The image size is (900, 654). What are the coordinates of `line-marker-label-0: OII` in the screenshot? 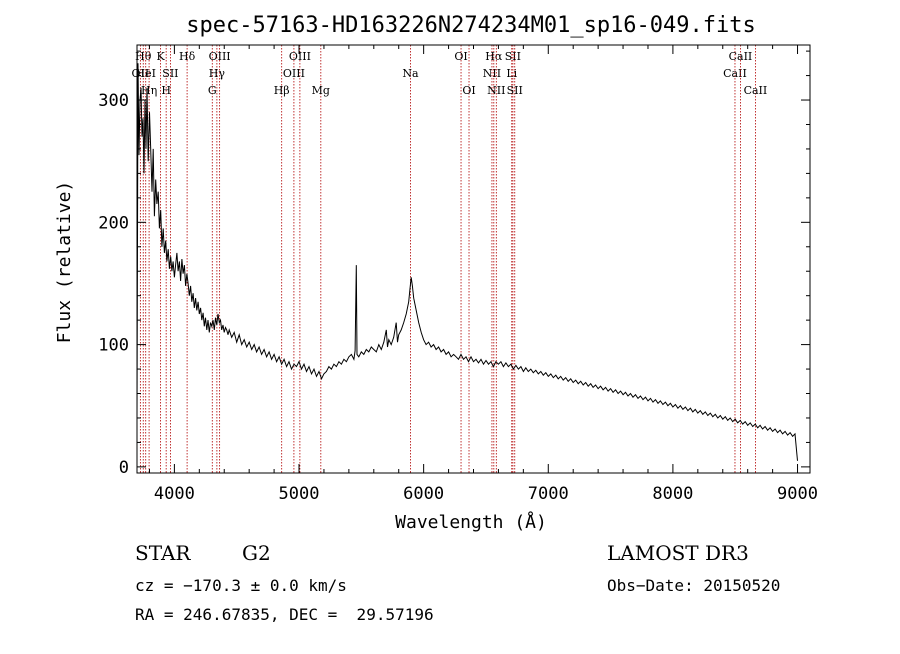 It's located at (141, 73).